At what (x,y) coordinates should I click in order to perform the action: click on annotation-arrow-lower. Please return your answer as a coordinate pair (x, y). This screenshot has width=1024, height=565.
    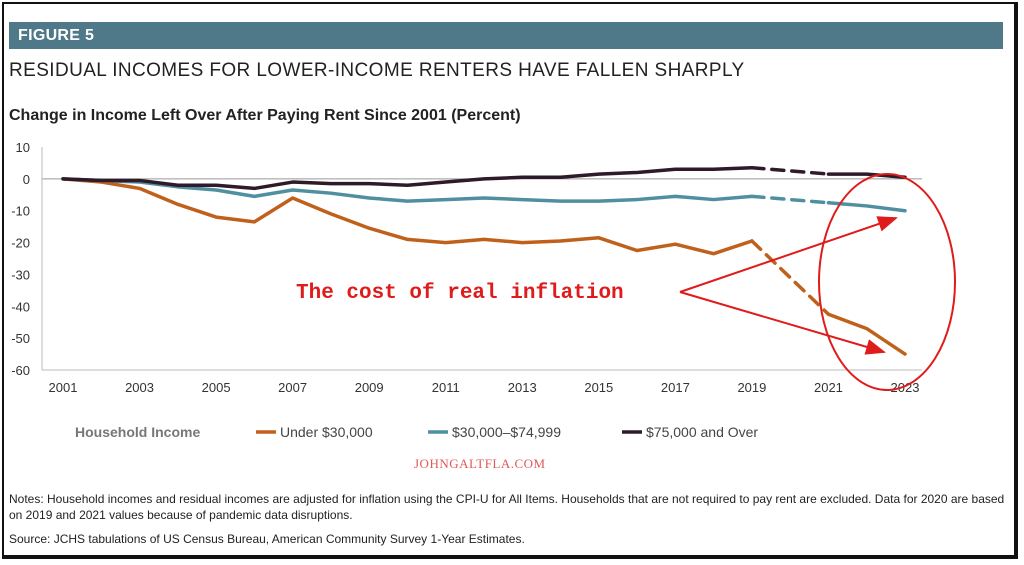
    Looking at the image, I should click on (782, 323).